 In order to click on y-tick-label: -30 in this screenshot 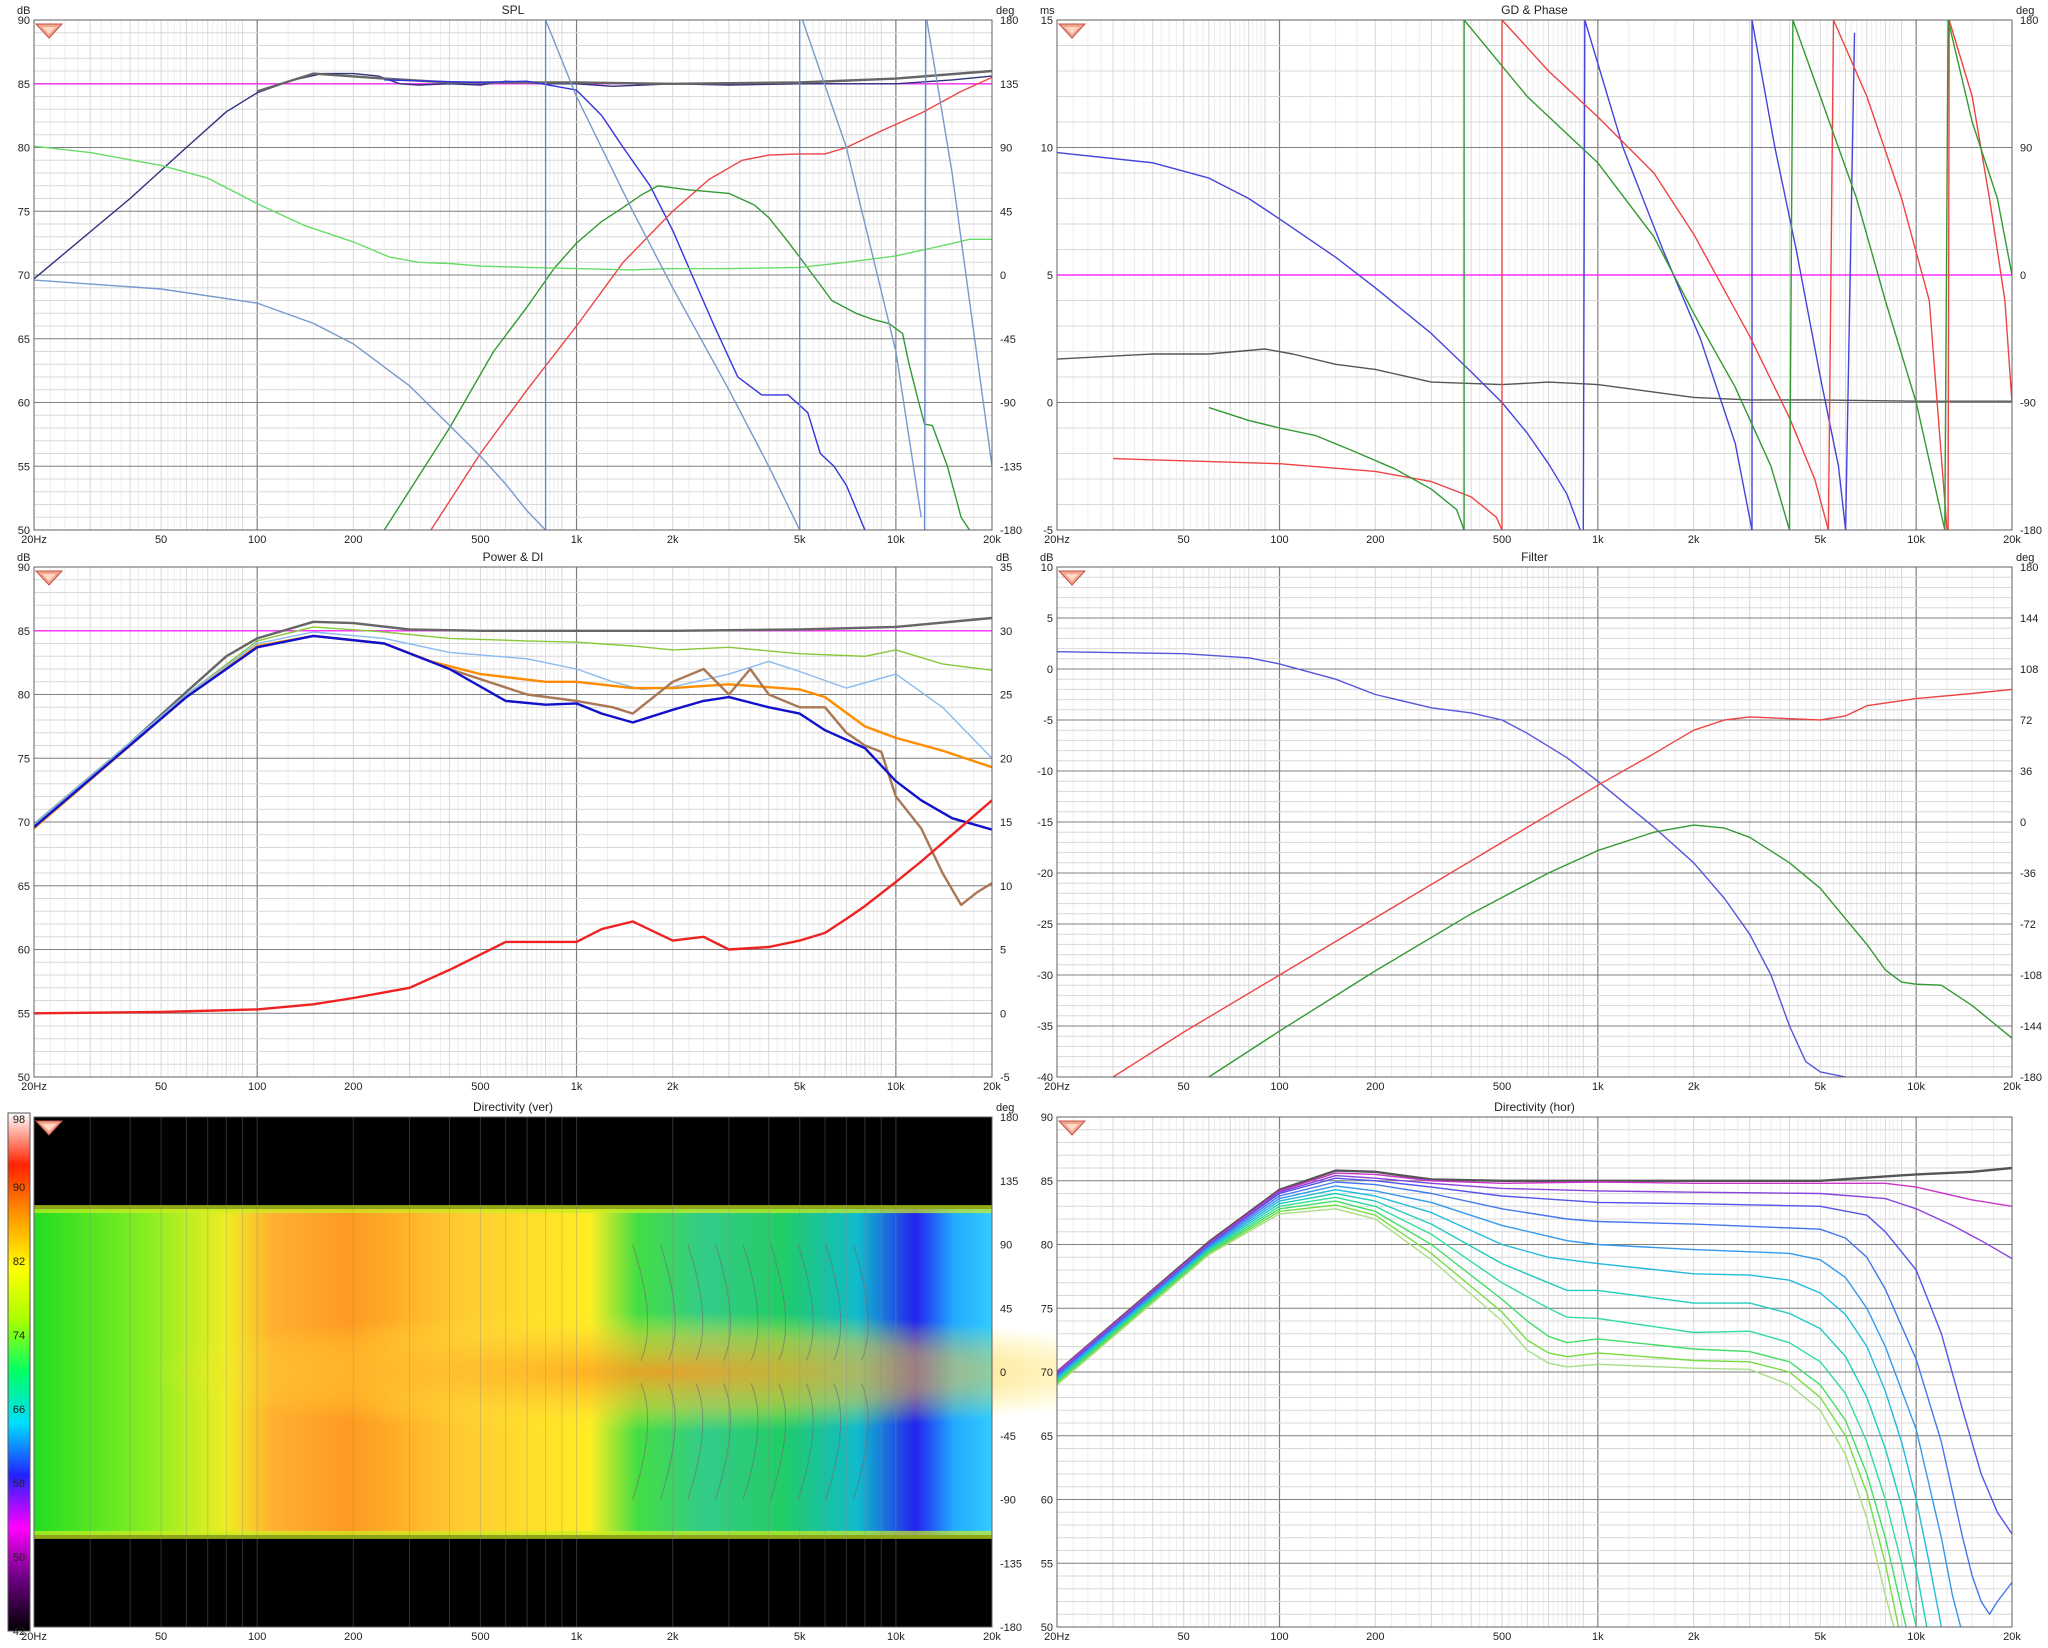, I will do `click(1045, 976)`.